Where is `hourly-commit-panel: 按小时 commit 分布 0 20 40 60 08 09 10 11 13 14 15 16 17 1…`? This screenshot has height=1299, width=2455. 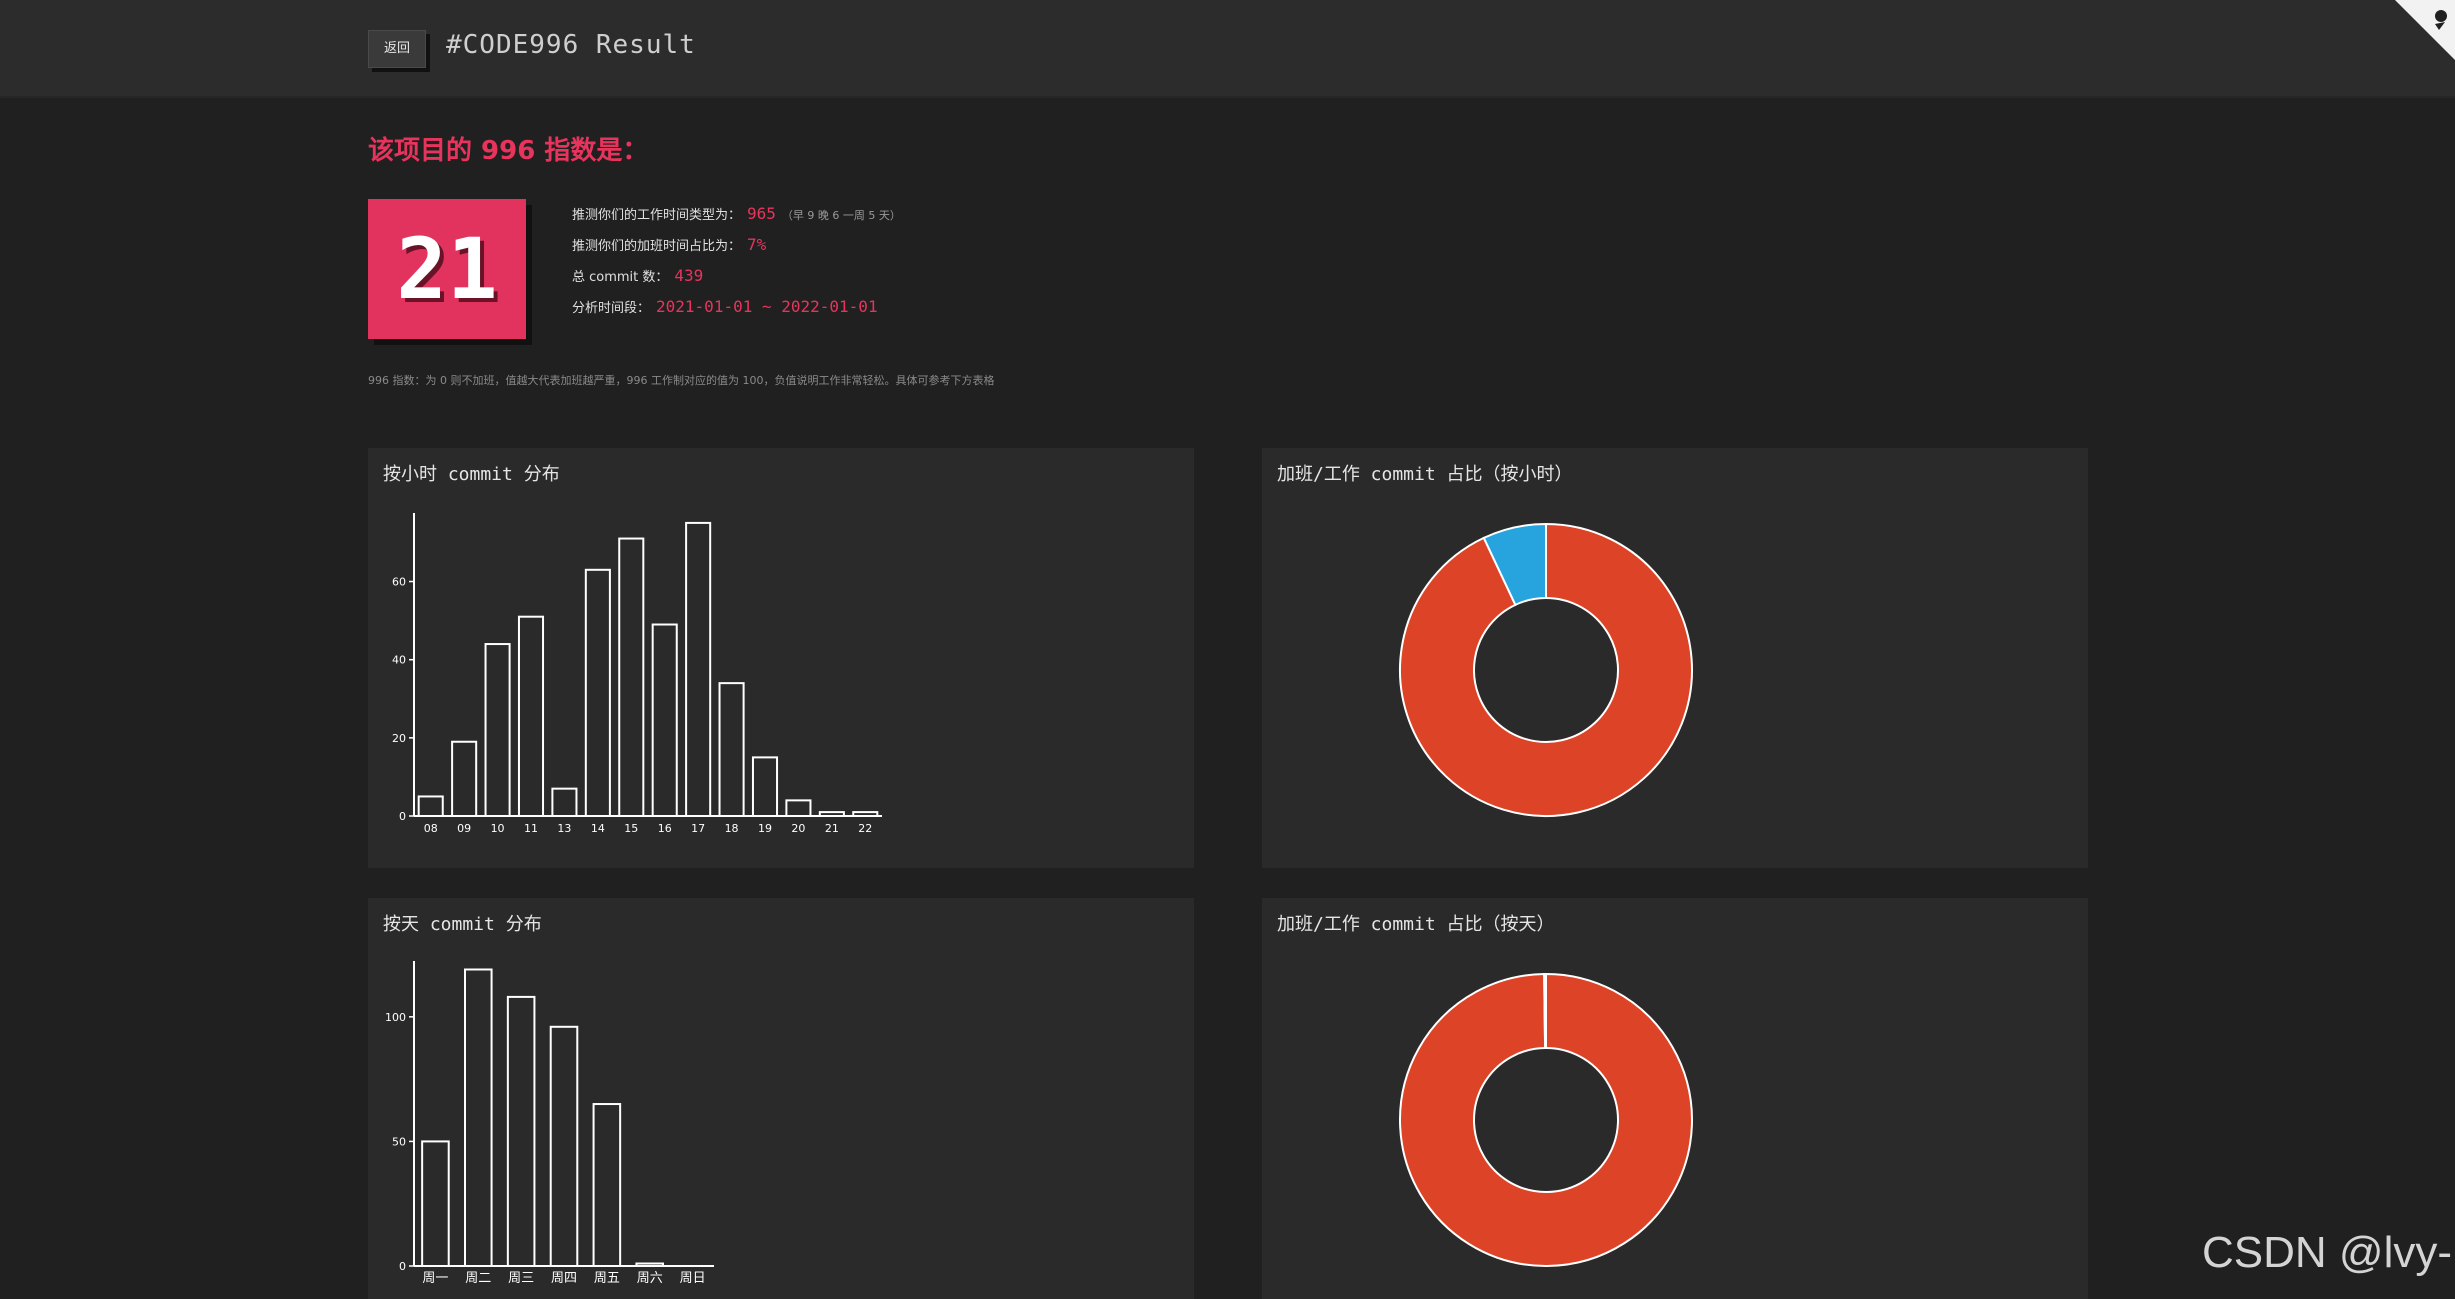 hourly-commit-panel: 按小时 commit 分布 0 20 40 60 08 09 10 11 13 14 15 16 17 1… is located at coordinates (781, 658).